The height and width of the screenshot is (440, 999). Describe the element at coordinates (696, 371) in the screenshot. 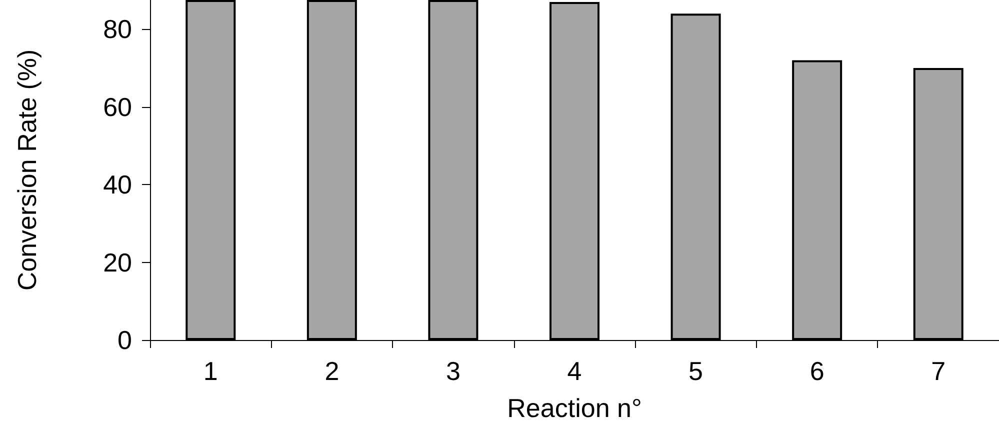

I see `x-tick-label: 5` at that location.